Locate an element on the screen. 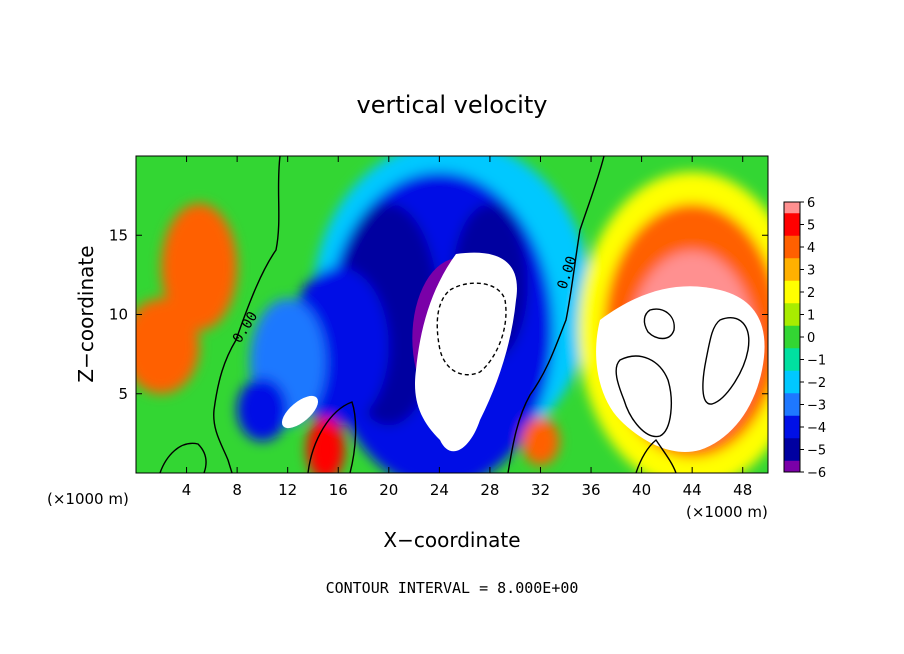 The image size is (904, 654). colorbar-label: 5 is located at coordinates (811, 226).